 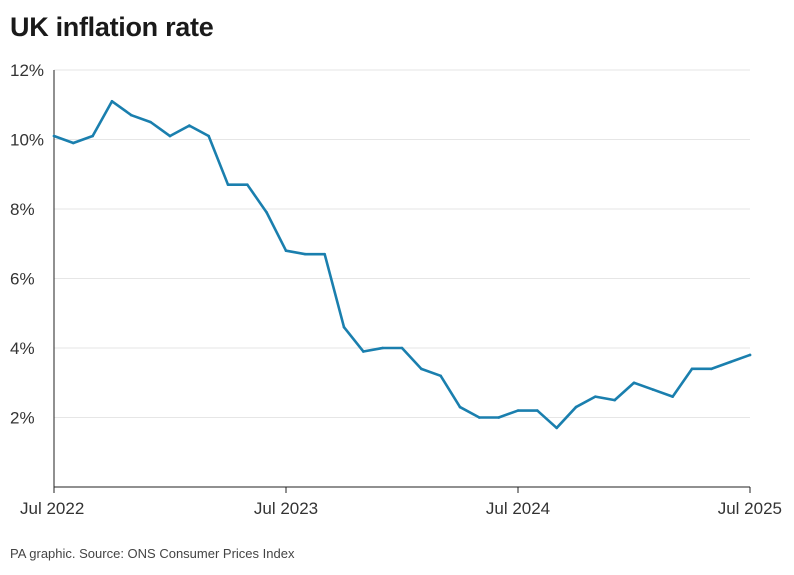 I want to click on chart-title: UK inflation rate, so click(x=112, y=27).